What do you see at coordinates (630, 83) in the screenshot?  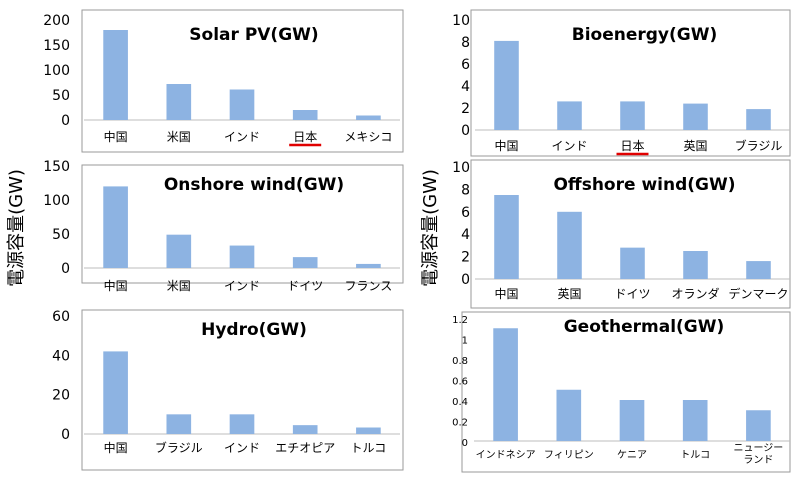 I see `bio-plot-frame` at bounding box center [630, 83].